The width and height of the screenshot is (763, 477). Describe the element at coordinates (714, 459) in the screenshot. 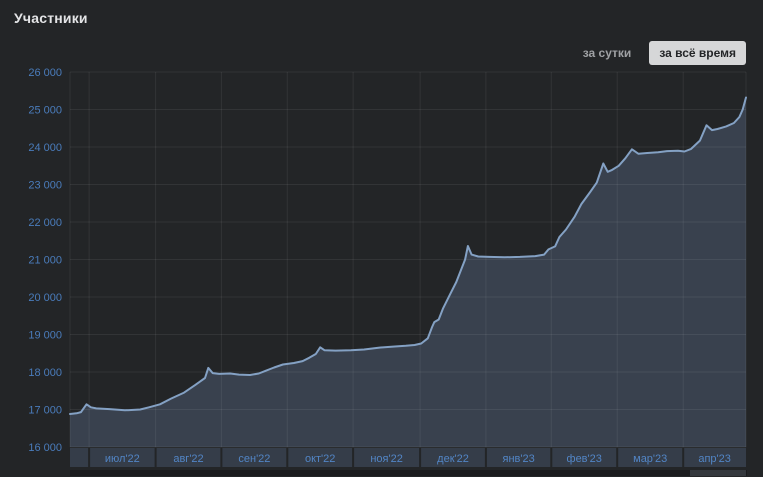

I see `x-axis-label: апр'23` at that location.